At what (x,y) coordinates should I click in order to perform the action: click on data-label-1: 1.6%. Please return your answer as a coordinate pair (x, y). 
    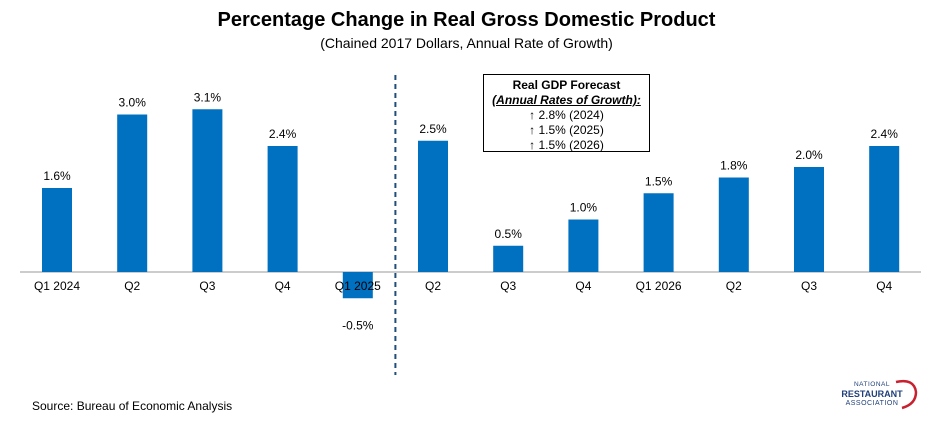
    Looking at the image, I should click on (57, 176).